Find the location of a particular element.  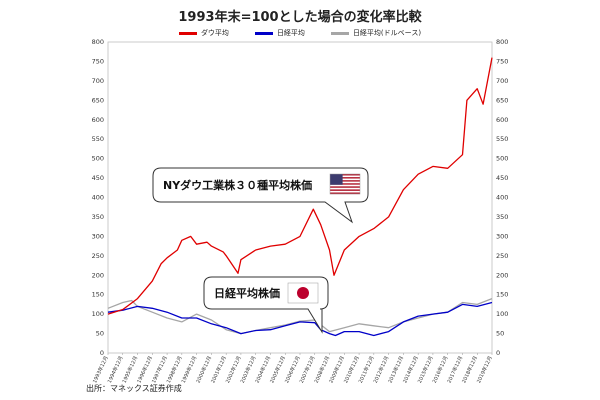

y-tick-label-left: 500 is located at coordinates (98, 159).